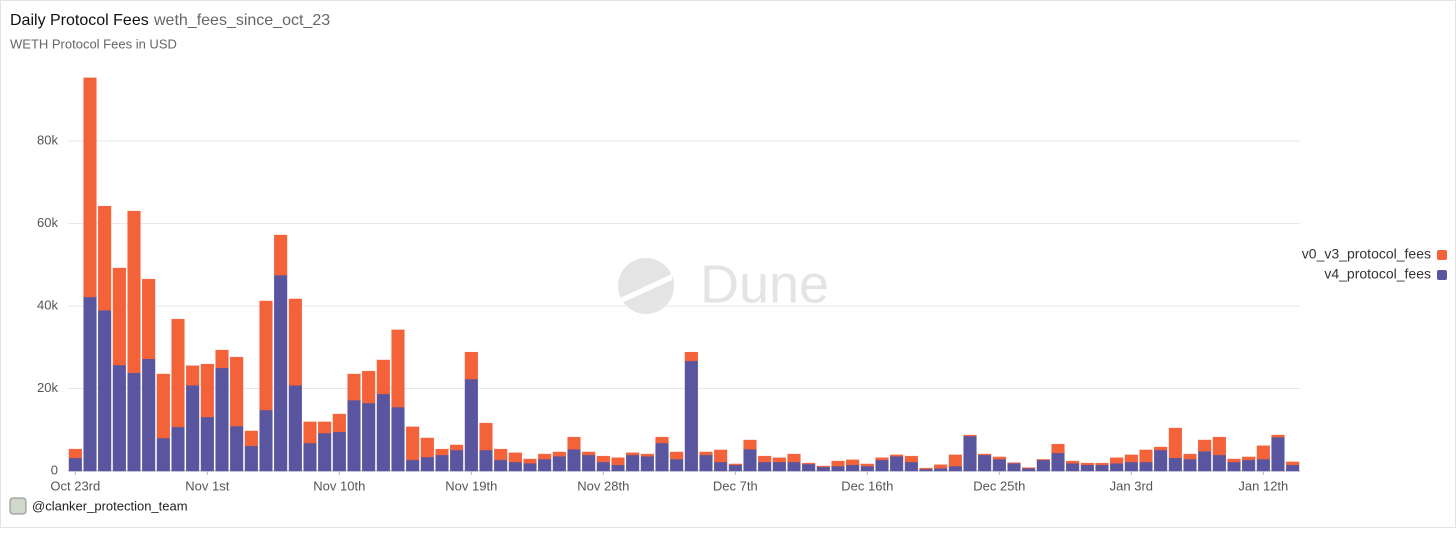 This screenshot has width=1456, height=533. Describe the element at coordinates (79, 20) in the screenshot. I see `chart-title: Daily Protocol Fees` at that location.